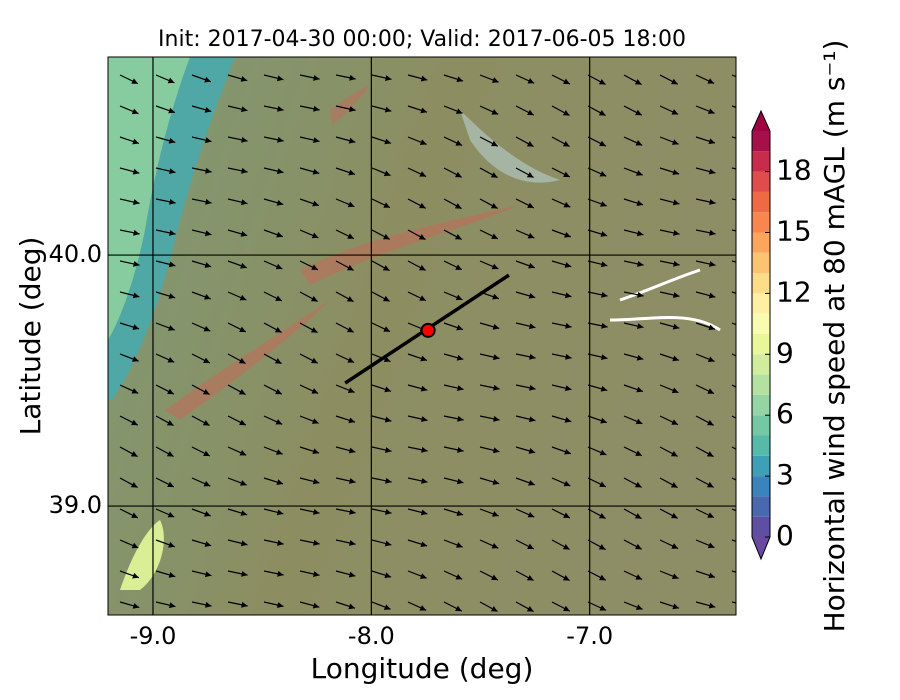  I want to click on y-tick-label: 40.0, so click(75, 254).